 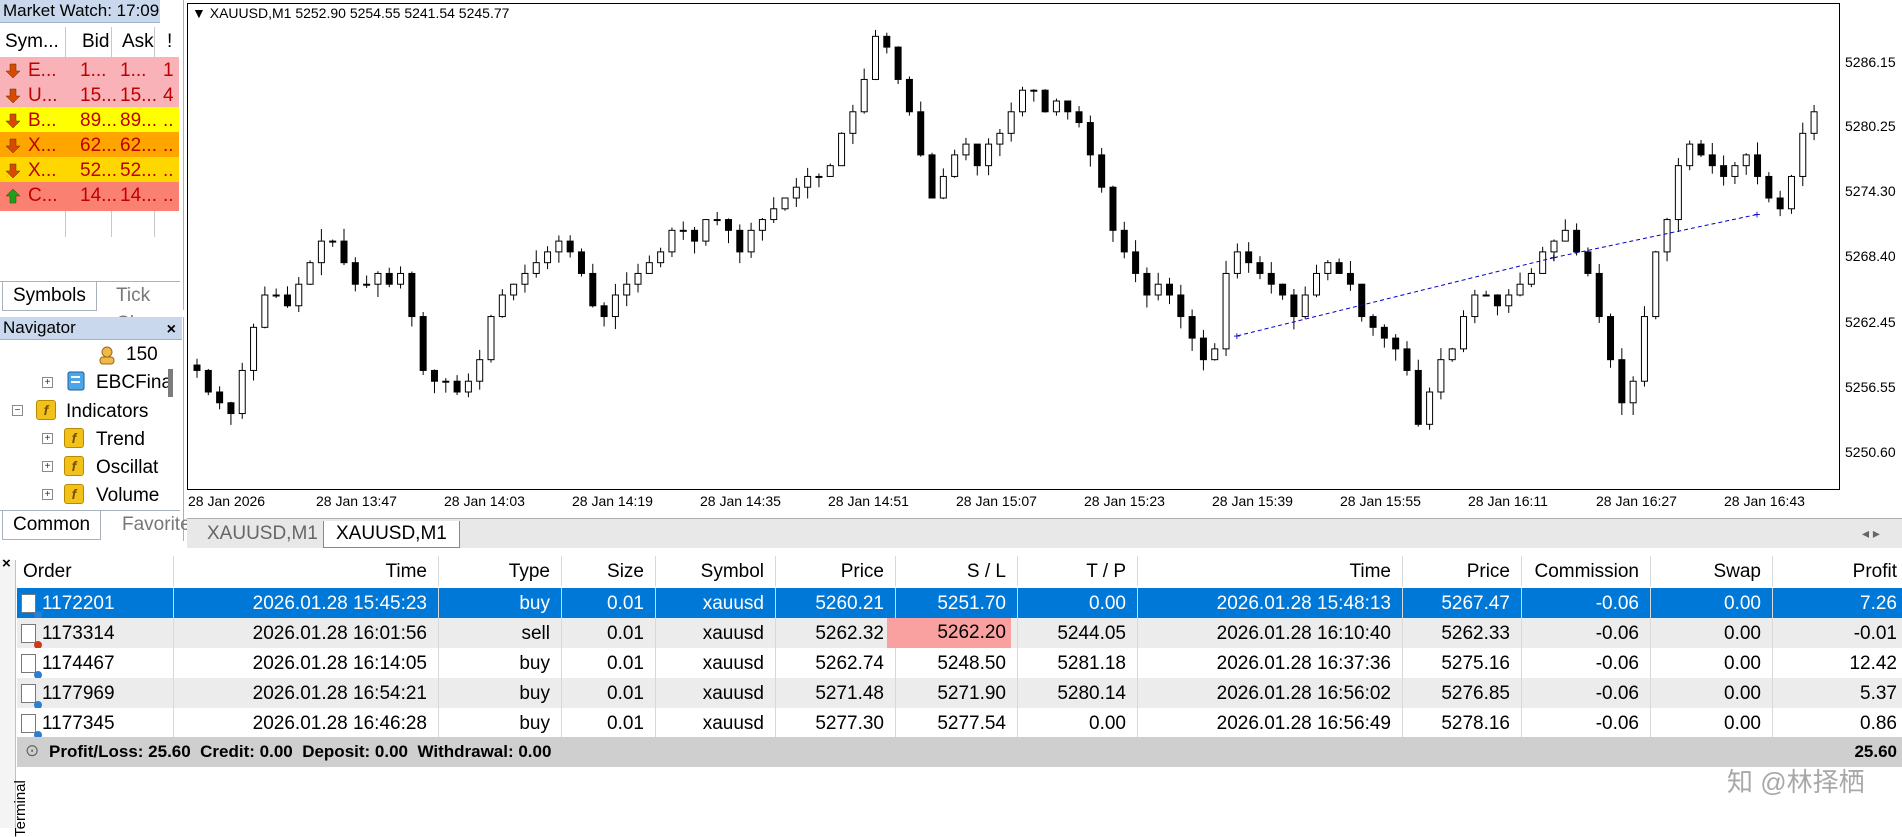 What do you see at coordinates (133, 309) in the screenshot?
I see `tab-tick-chart: Tick Cha` at bounding box center [133, 309].